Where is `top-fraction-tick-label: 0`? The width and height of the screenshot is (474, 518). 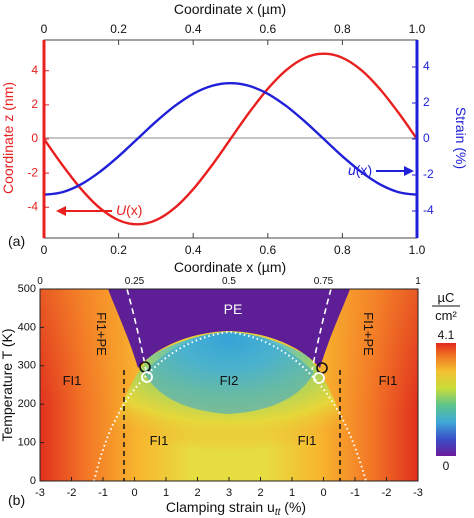
top-fraction-tick-label: 0 is located at coordinates (40, 281).